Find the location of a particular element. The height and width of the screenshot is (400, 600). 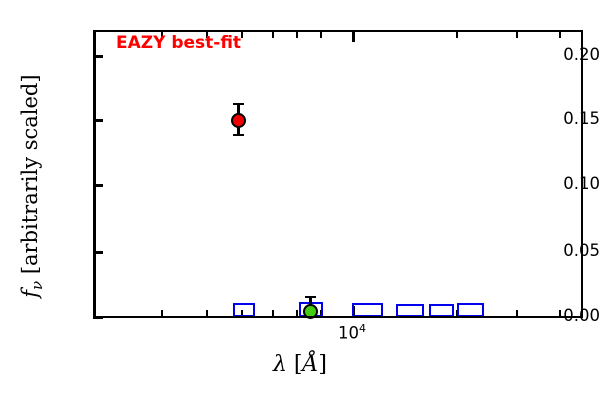

y-tick-label-0.10: 0.10 is located at coordinates (558, 184).